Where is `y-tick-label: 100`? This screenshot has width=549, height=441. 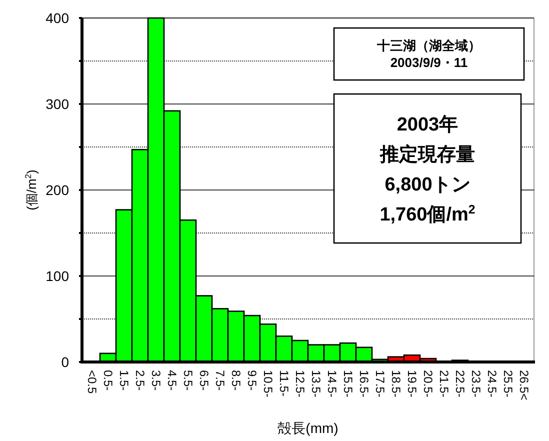 y-tick-label: 100 is located at coordinates (58, 276).